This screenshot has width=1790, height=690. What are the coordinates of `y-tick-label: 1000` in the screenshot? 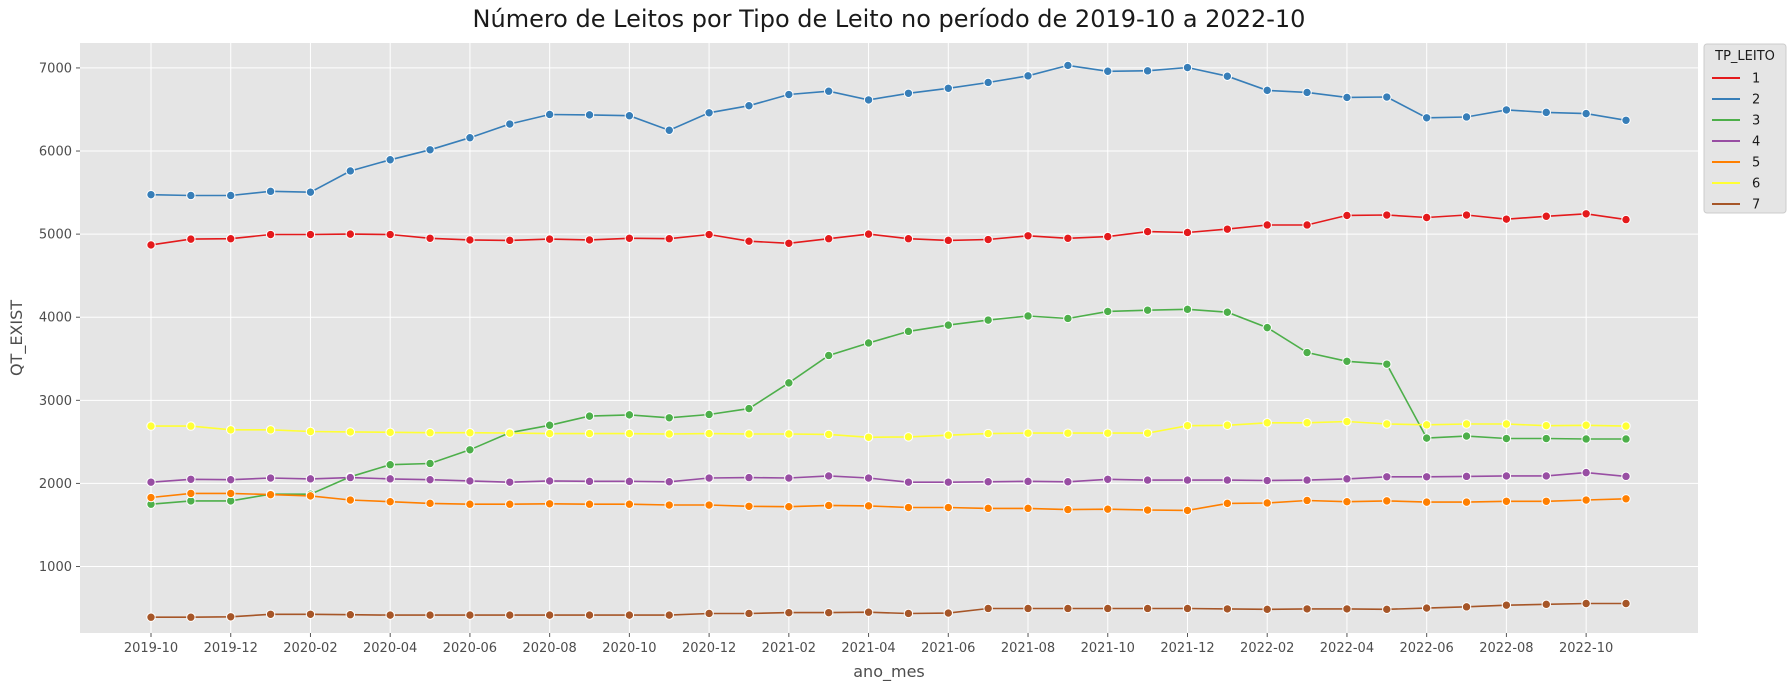 It's located at (55, 567).